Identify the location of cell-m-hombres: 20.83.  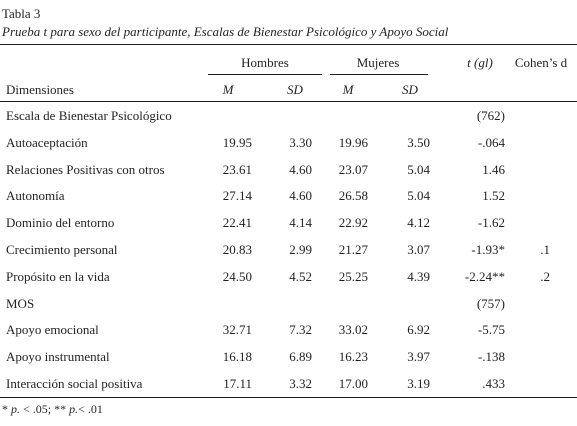
(237, 249).